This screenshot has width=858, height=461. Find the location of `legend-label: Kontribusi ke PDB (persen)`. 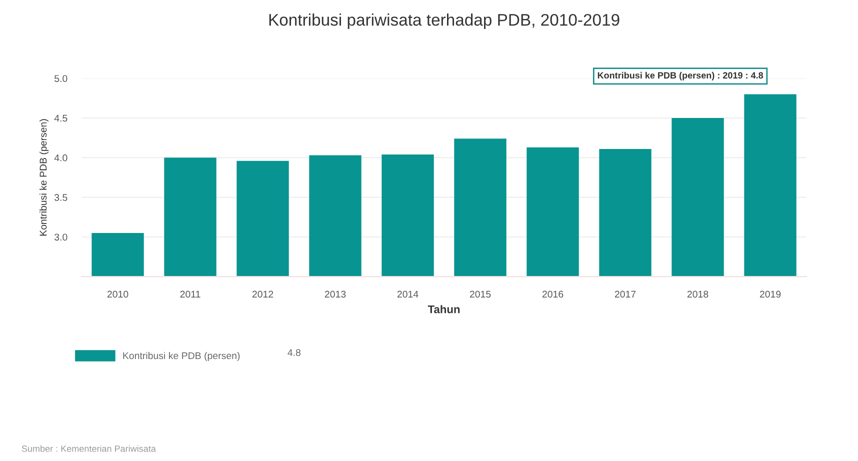

legend-label: Kontribusi ke PDB (persen) is located at coordinates (181, 357).